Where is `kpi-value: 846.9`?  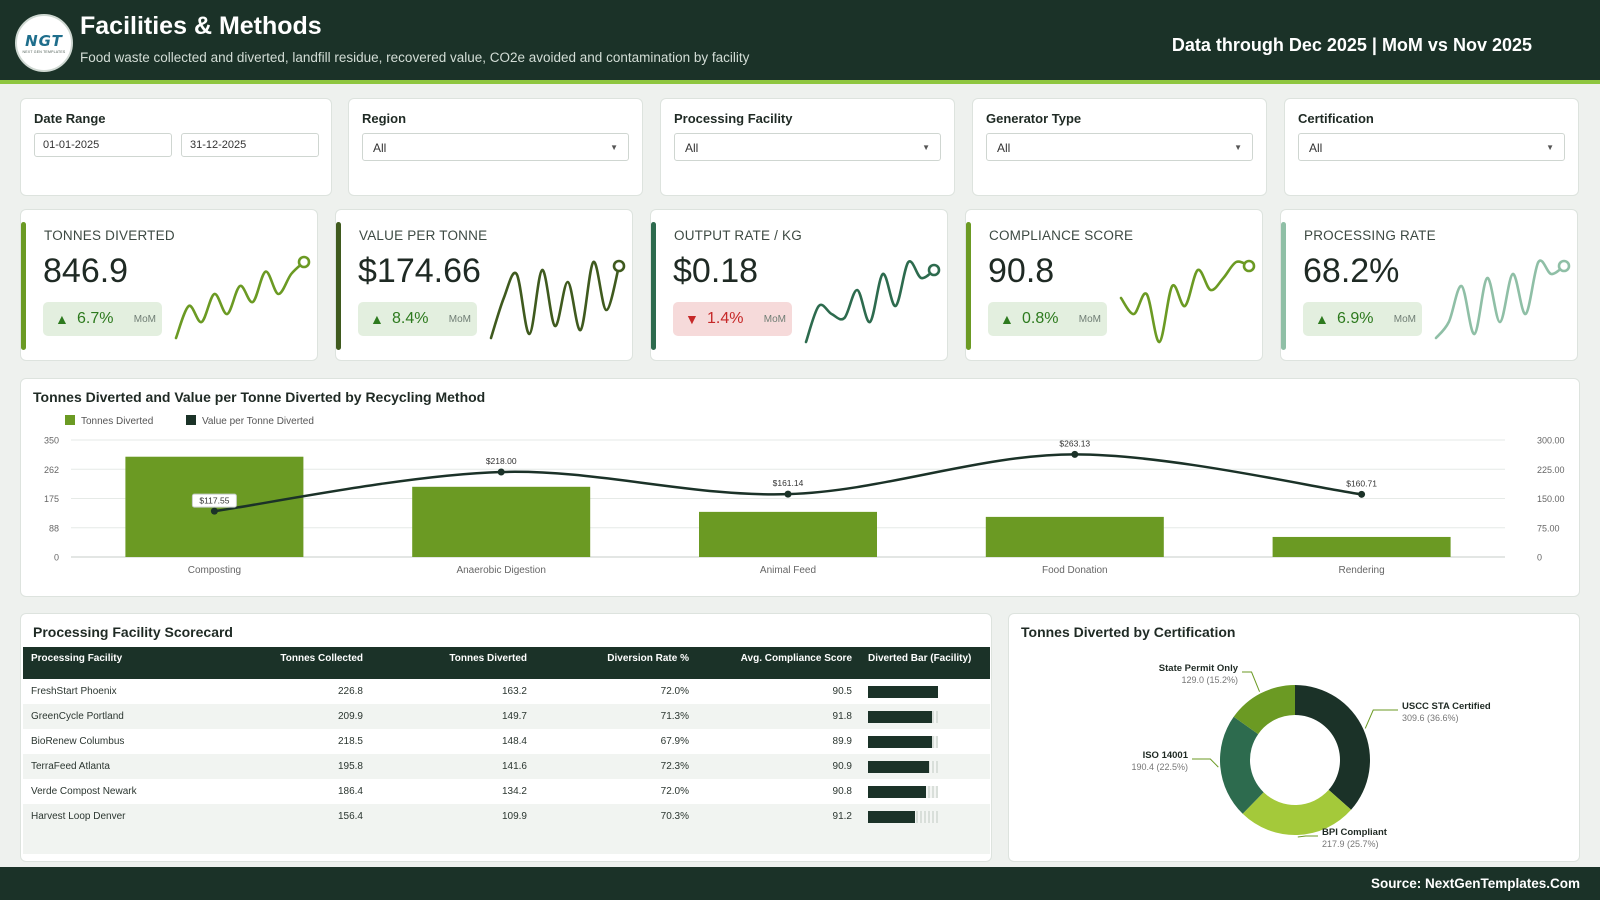
kpi-value: 846.9 is located at coordinates (86, 271).